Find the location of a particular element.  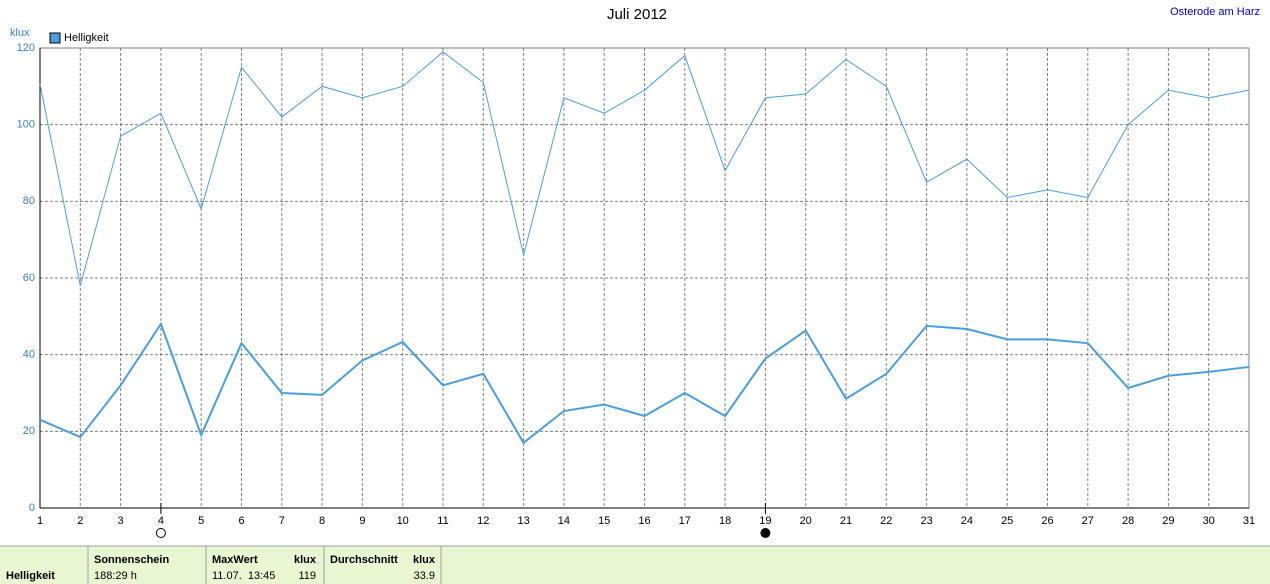

column-header: Durchschnitt is located at coordinates (364, 560).